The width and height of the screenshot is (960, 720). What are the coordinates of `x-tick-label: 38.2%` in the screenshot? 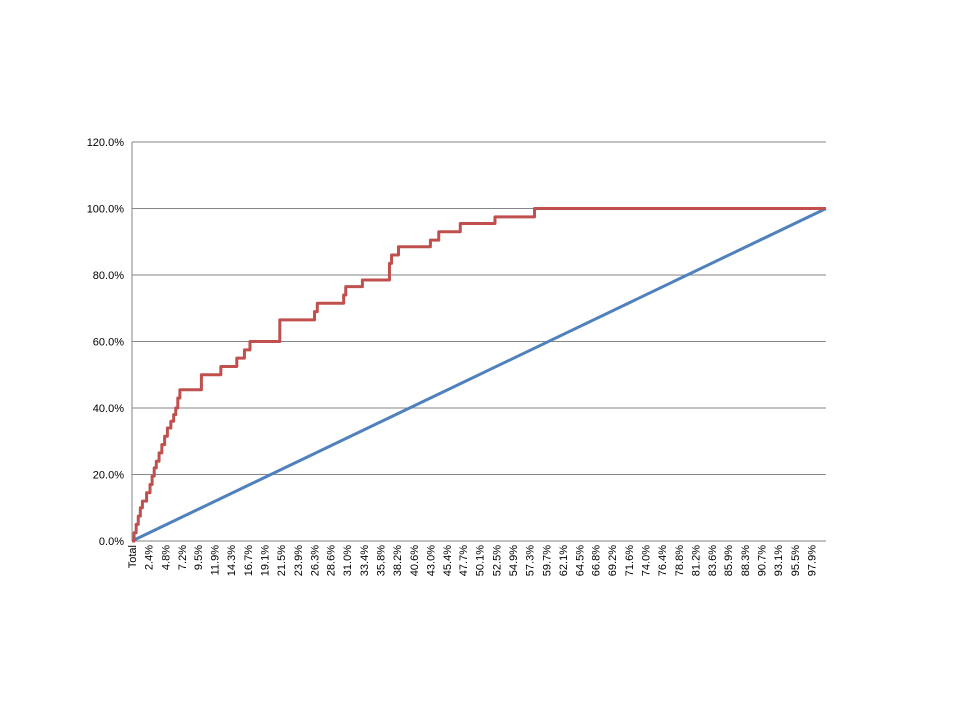 It's located at (398, 560).